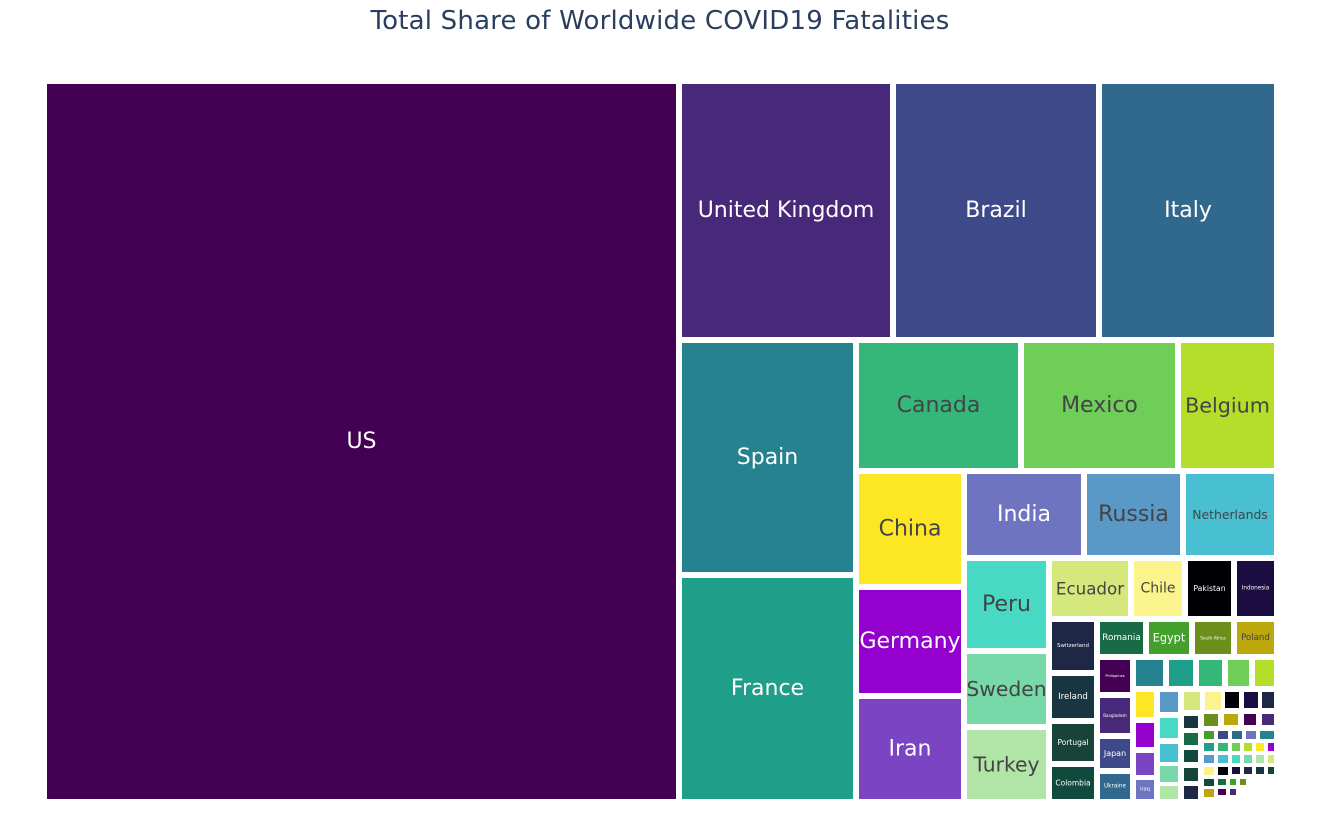 The image size is (1337, 835). Describe the element at coordinates (1121, 638) in the screenshot. I see `treemap-tile-romania: Romania` at that location.